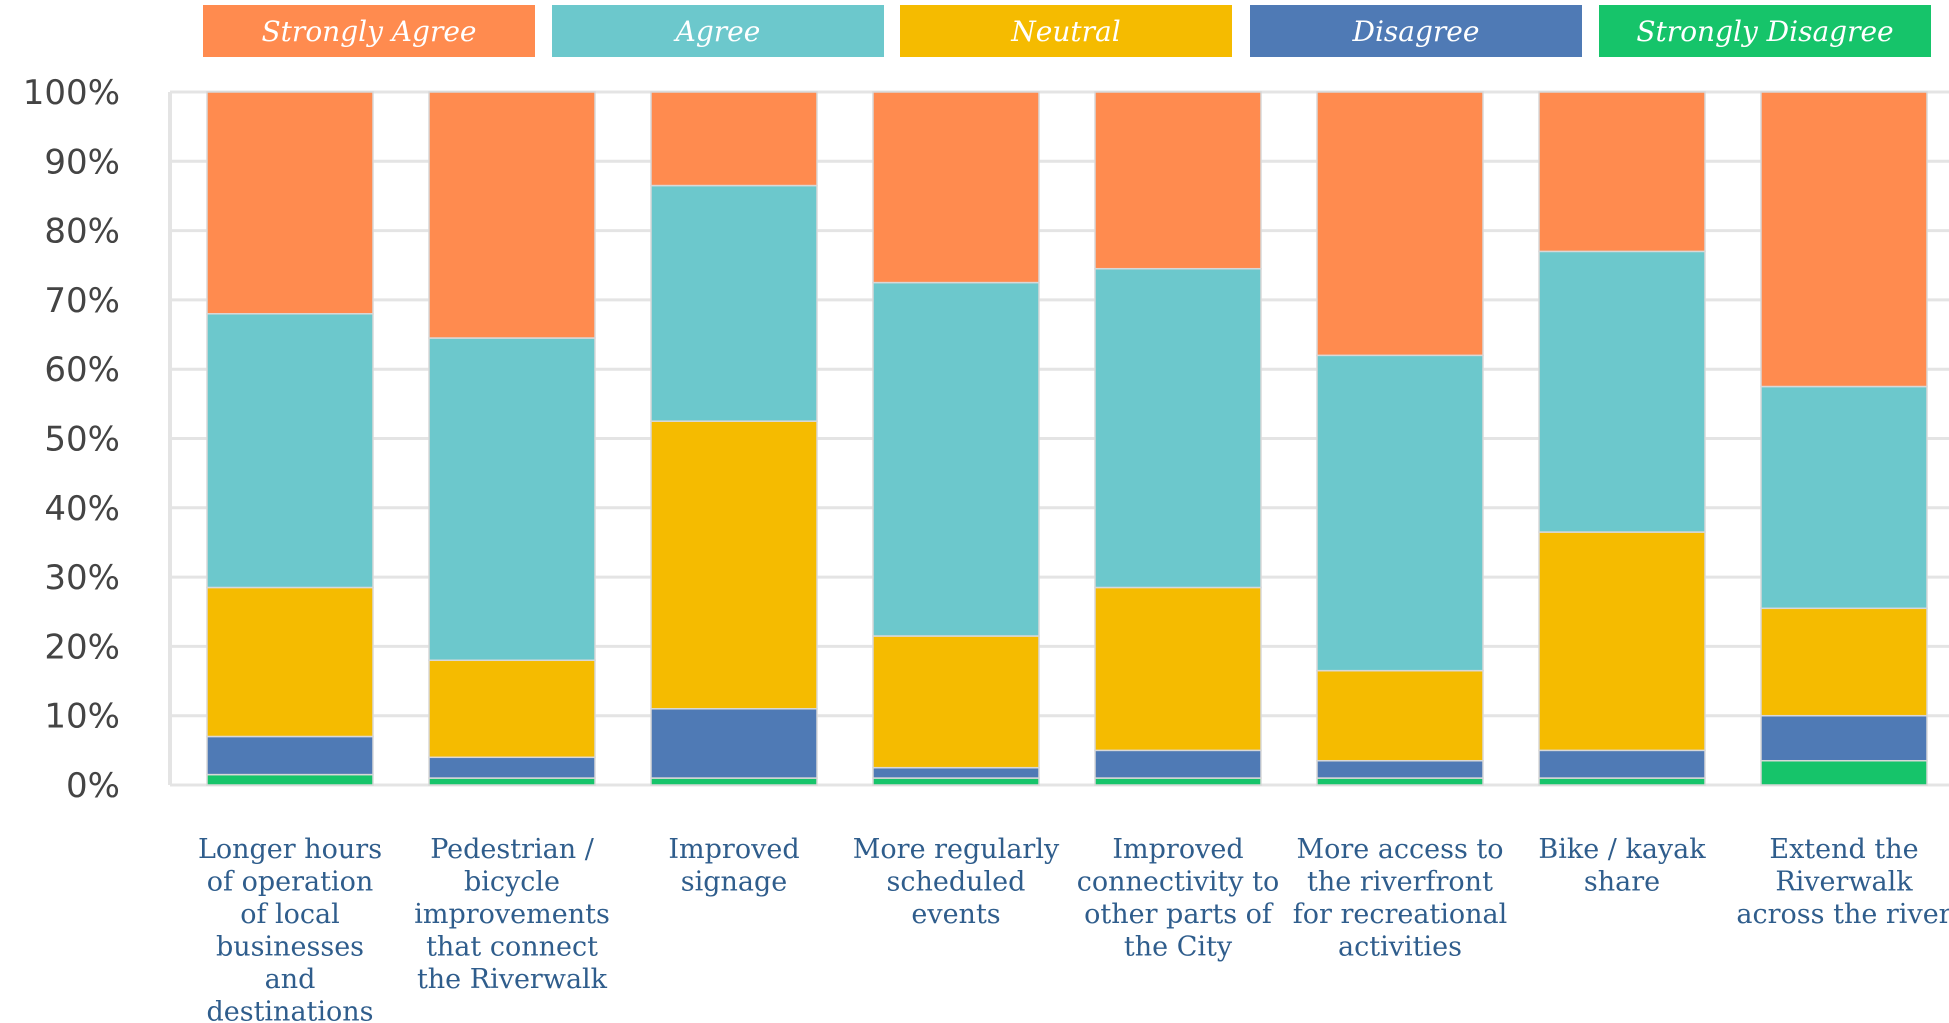  What do you see at coordinates (82, 578) in the screenshot?
I see `y-tick-label: 30%` at bounding box center [82, 578].